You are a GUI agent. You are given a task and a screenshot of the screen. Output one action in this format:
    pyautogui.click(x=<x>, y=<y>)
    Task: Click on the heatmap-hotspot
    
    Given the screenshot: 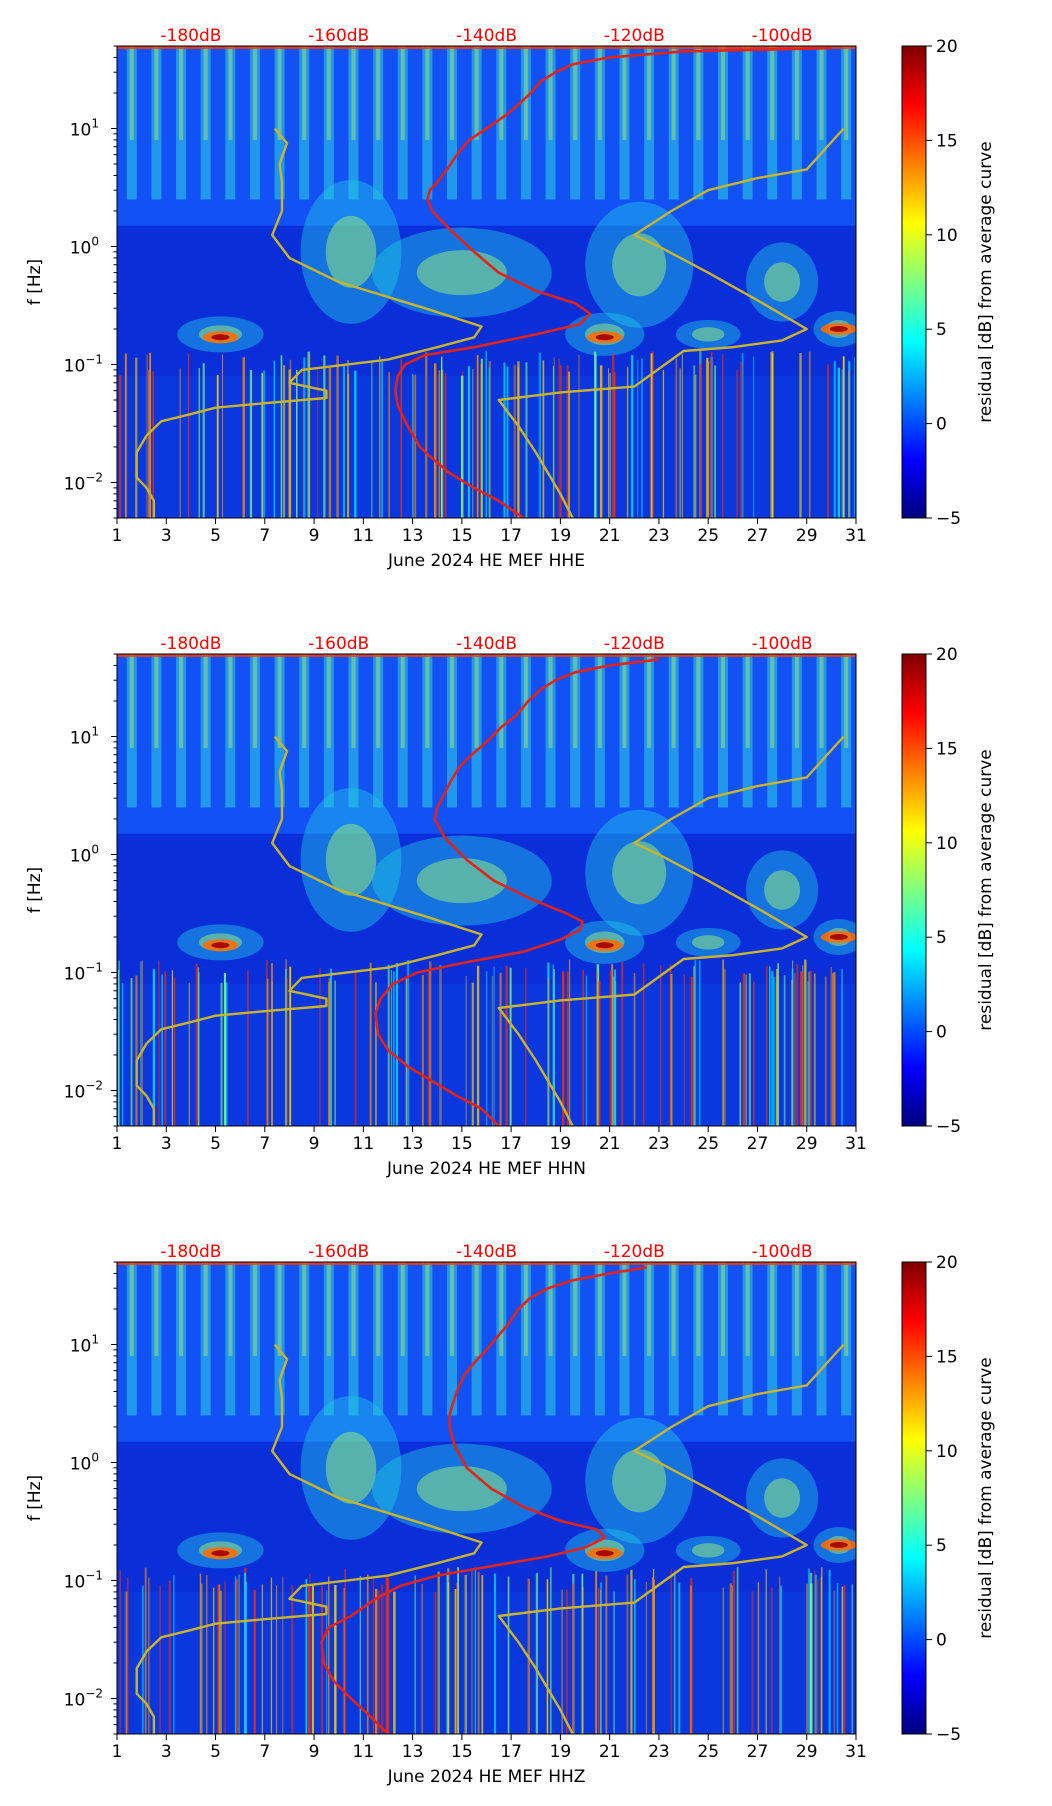 What is the action you would take?
    pyautogui.click(x=220, y=337)
    